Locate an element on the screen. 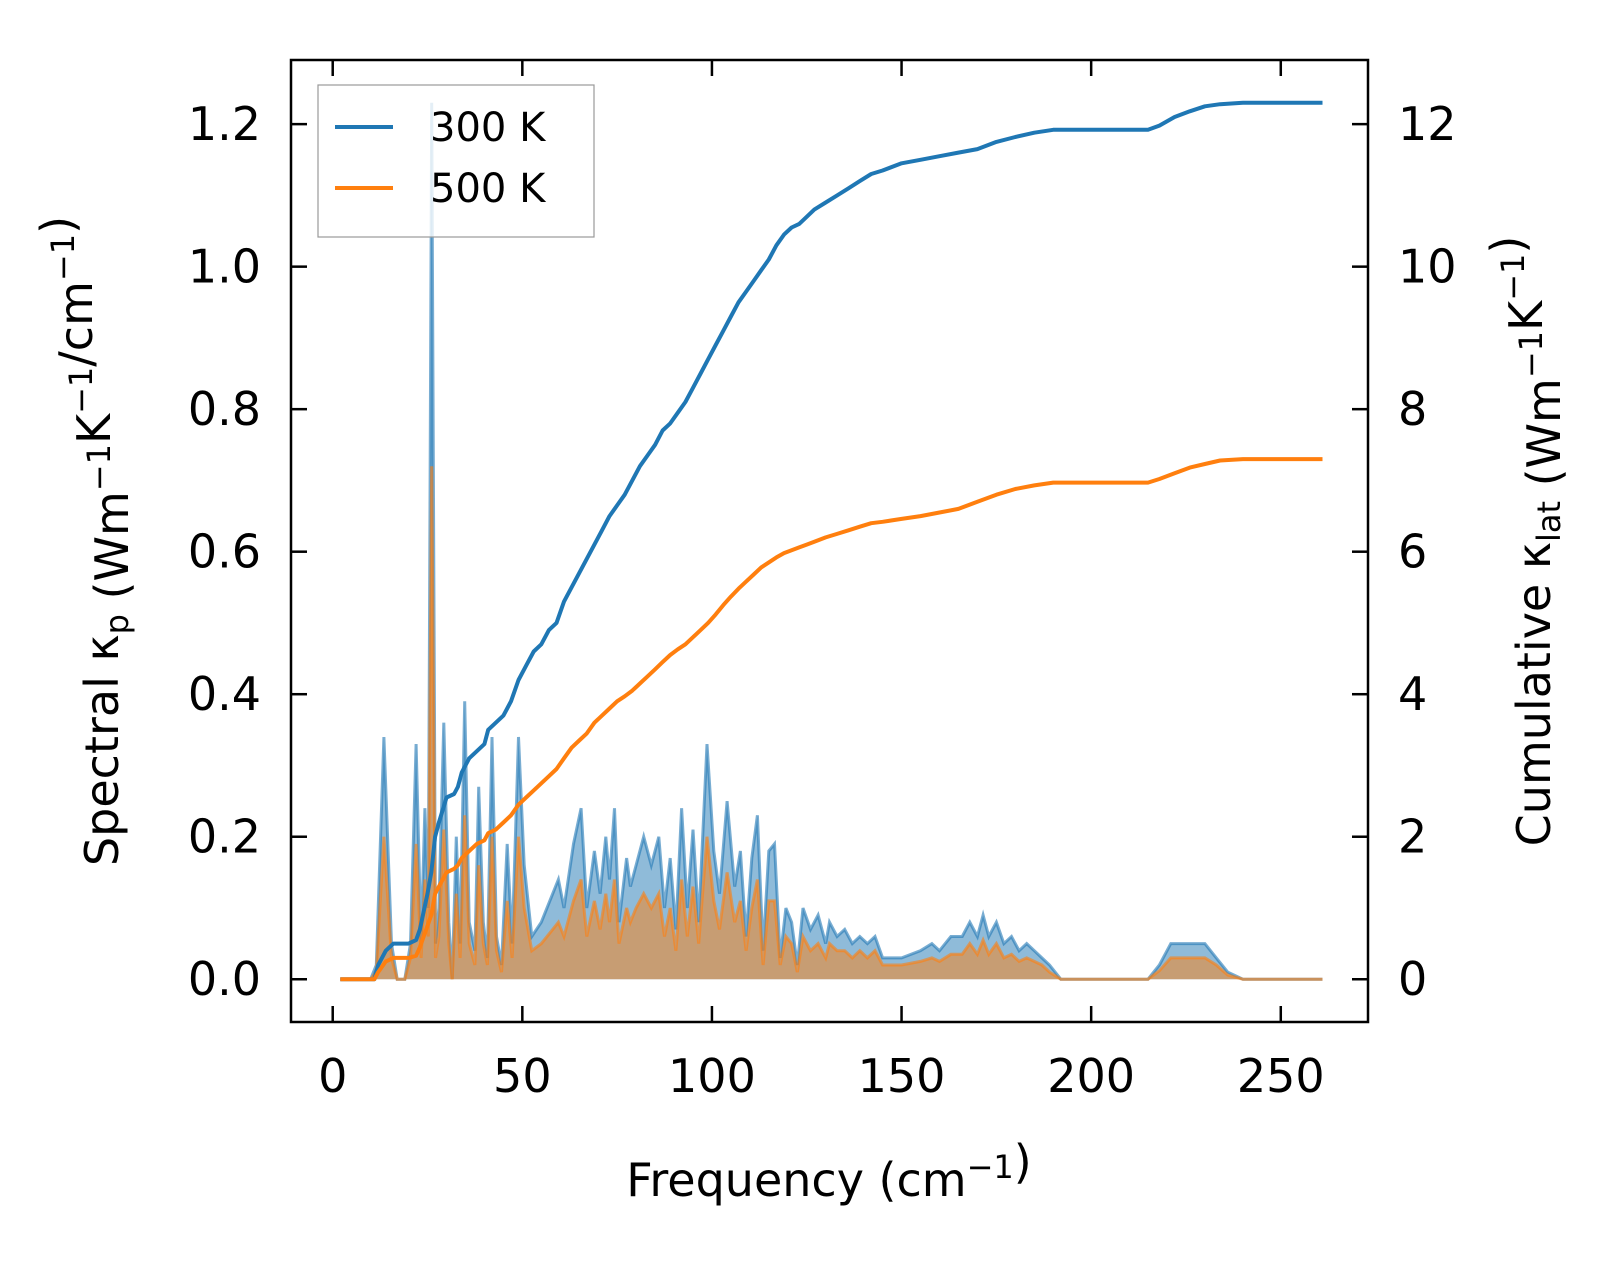 The image size is (1623, 1264). x-tick-label: 100 is located at coordinates (712, 1076).